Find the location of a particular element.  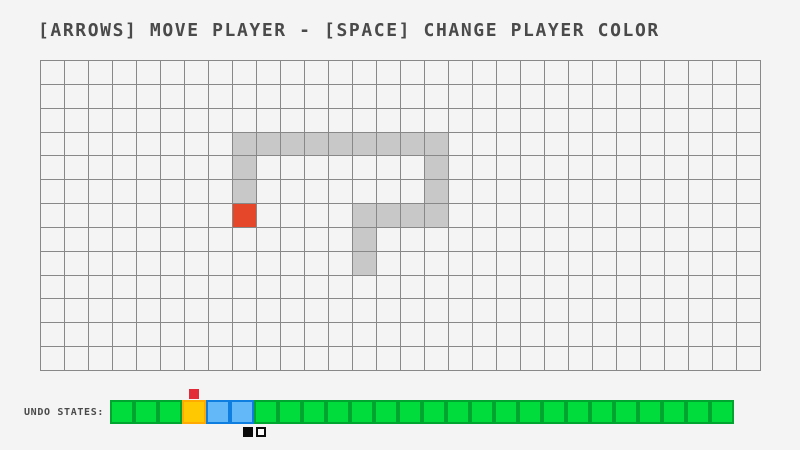

undo-state-9-green is located at coordinates (338, 412).